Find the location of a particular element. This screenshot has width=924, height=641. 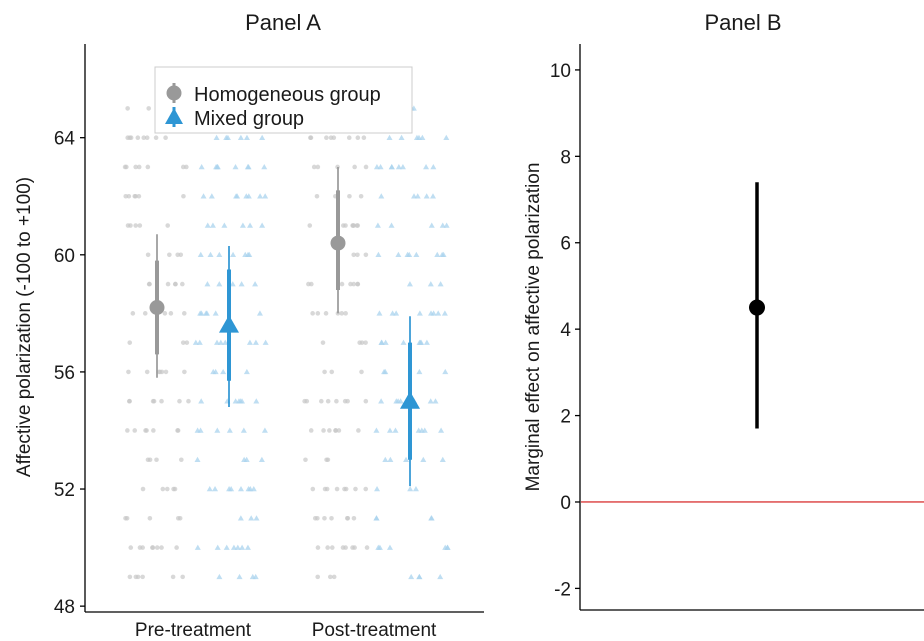

x-tick-label-post-treatment: Post-treatment is located at coordinates (374, 630).